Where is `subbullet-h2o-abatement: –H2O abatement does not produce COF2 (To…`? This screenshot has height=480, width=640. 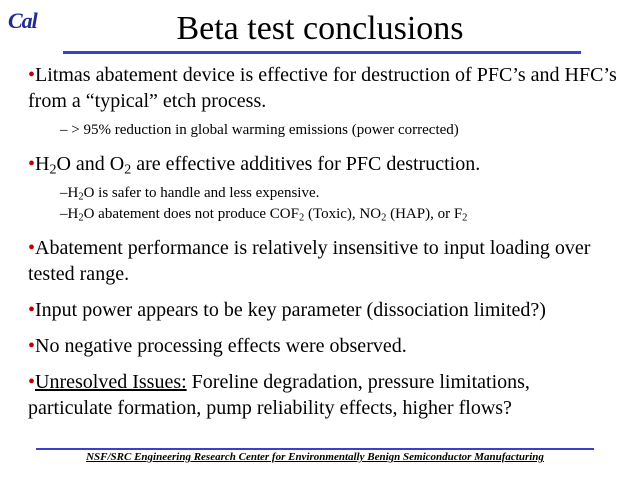 subbullet-h2o-abatement: –H2O abatement does not produce COF2 (To… is located at coordinates (339, 214).